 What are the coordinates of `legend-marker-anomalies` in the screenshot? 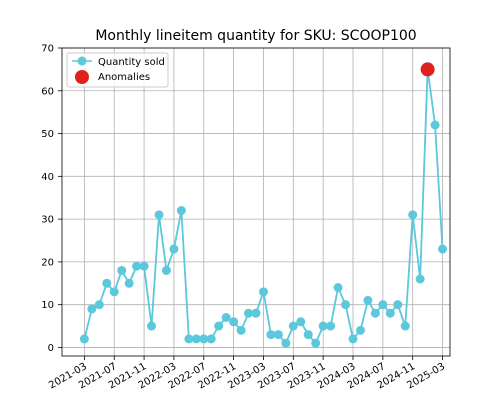 It's located at (82, 77).